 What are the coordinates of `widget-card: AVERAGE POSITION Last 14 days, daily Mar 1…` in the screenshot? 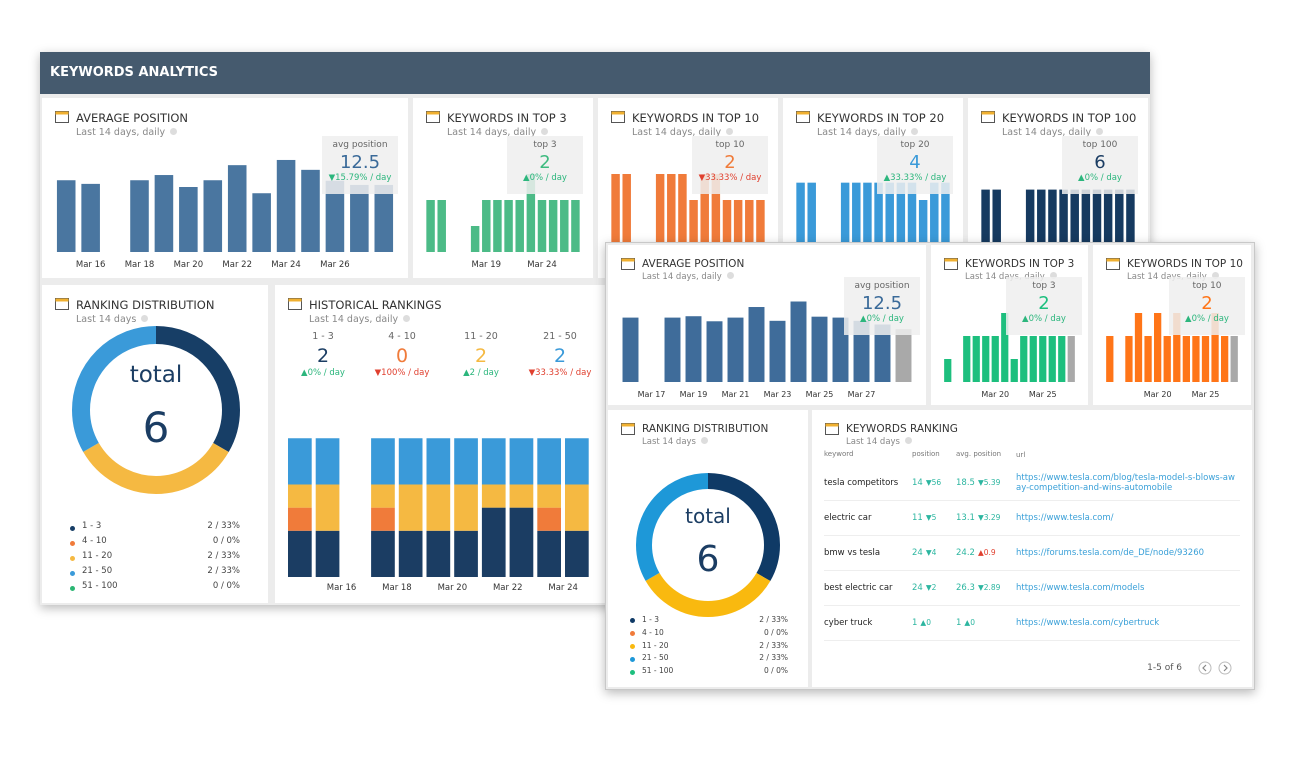 It's located at (225, 188).